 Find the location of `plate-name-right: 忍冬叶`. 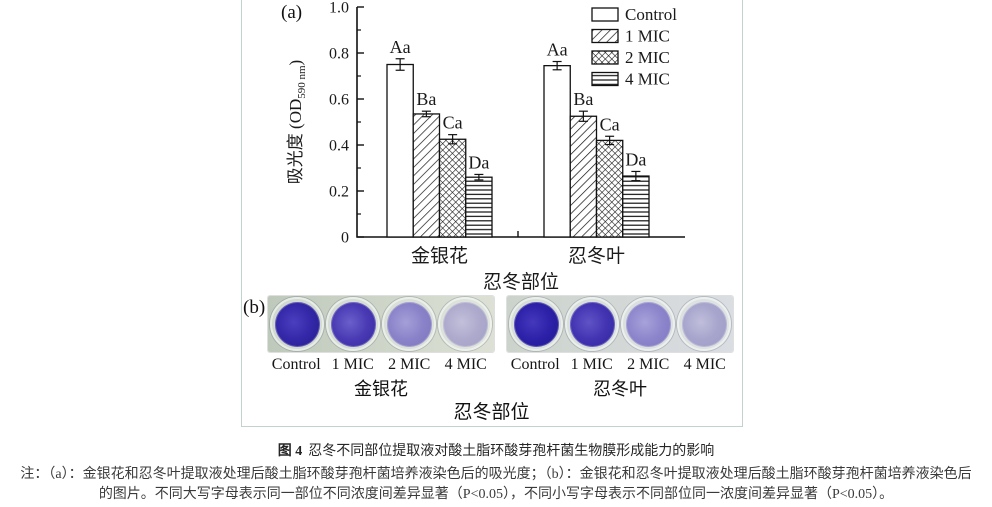

plate-name-right: 忍冬叶 is located at coordinates (620, 389).